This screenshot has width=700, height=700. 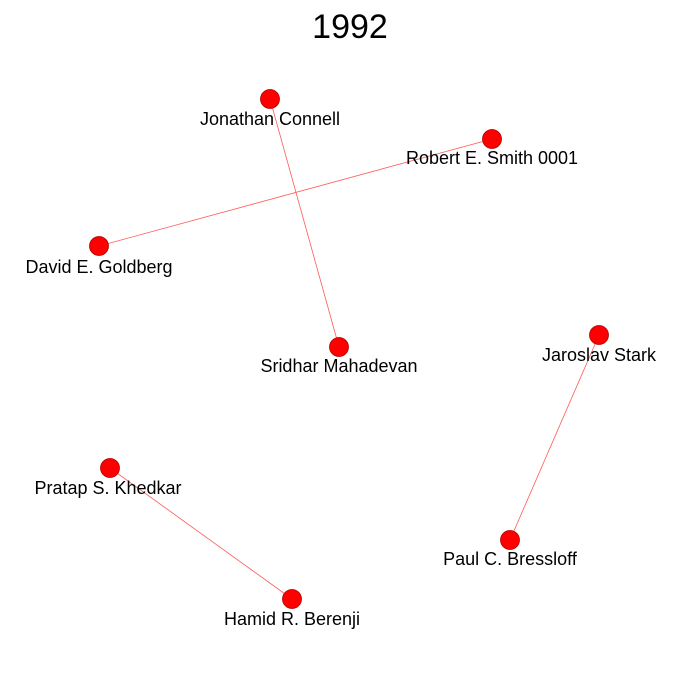 What do you see at coordinates (599, 355) in the screenshot?
I see `node-label-jaroslav-stark: Jaroslav Stark` at bounding box center [599, 355].